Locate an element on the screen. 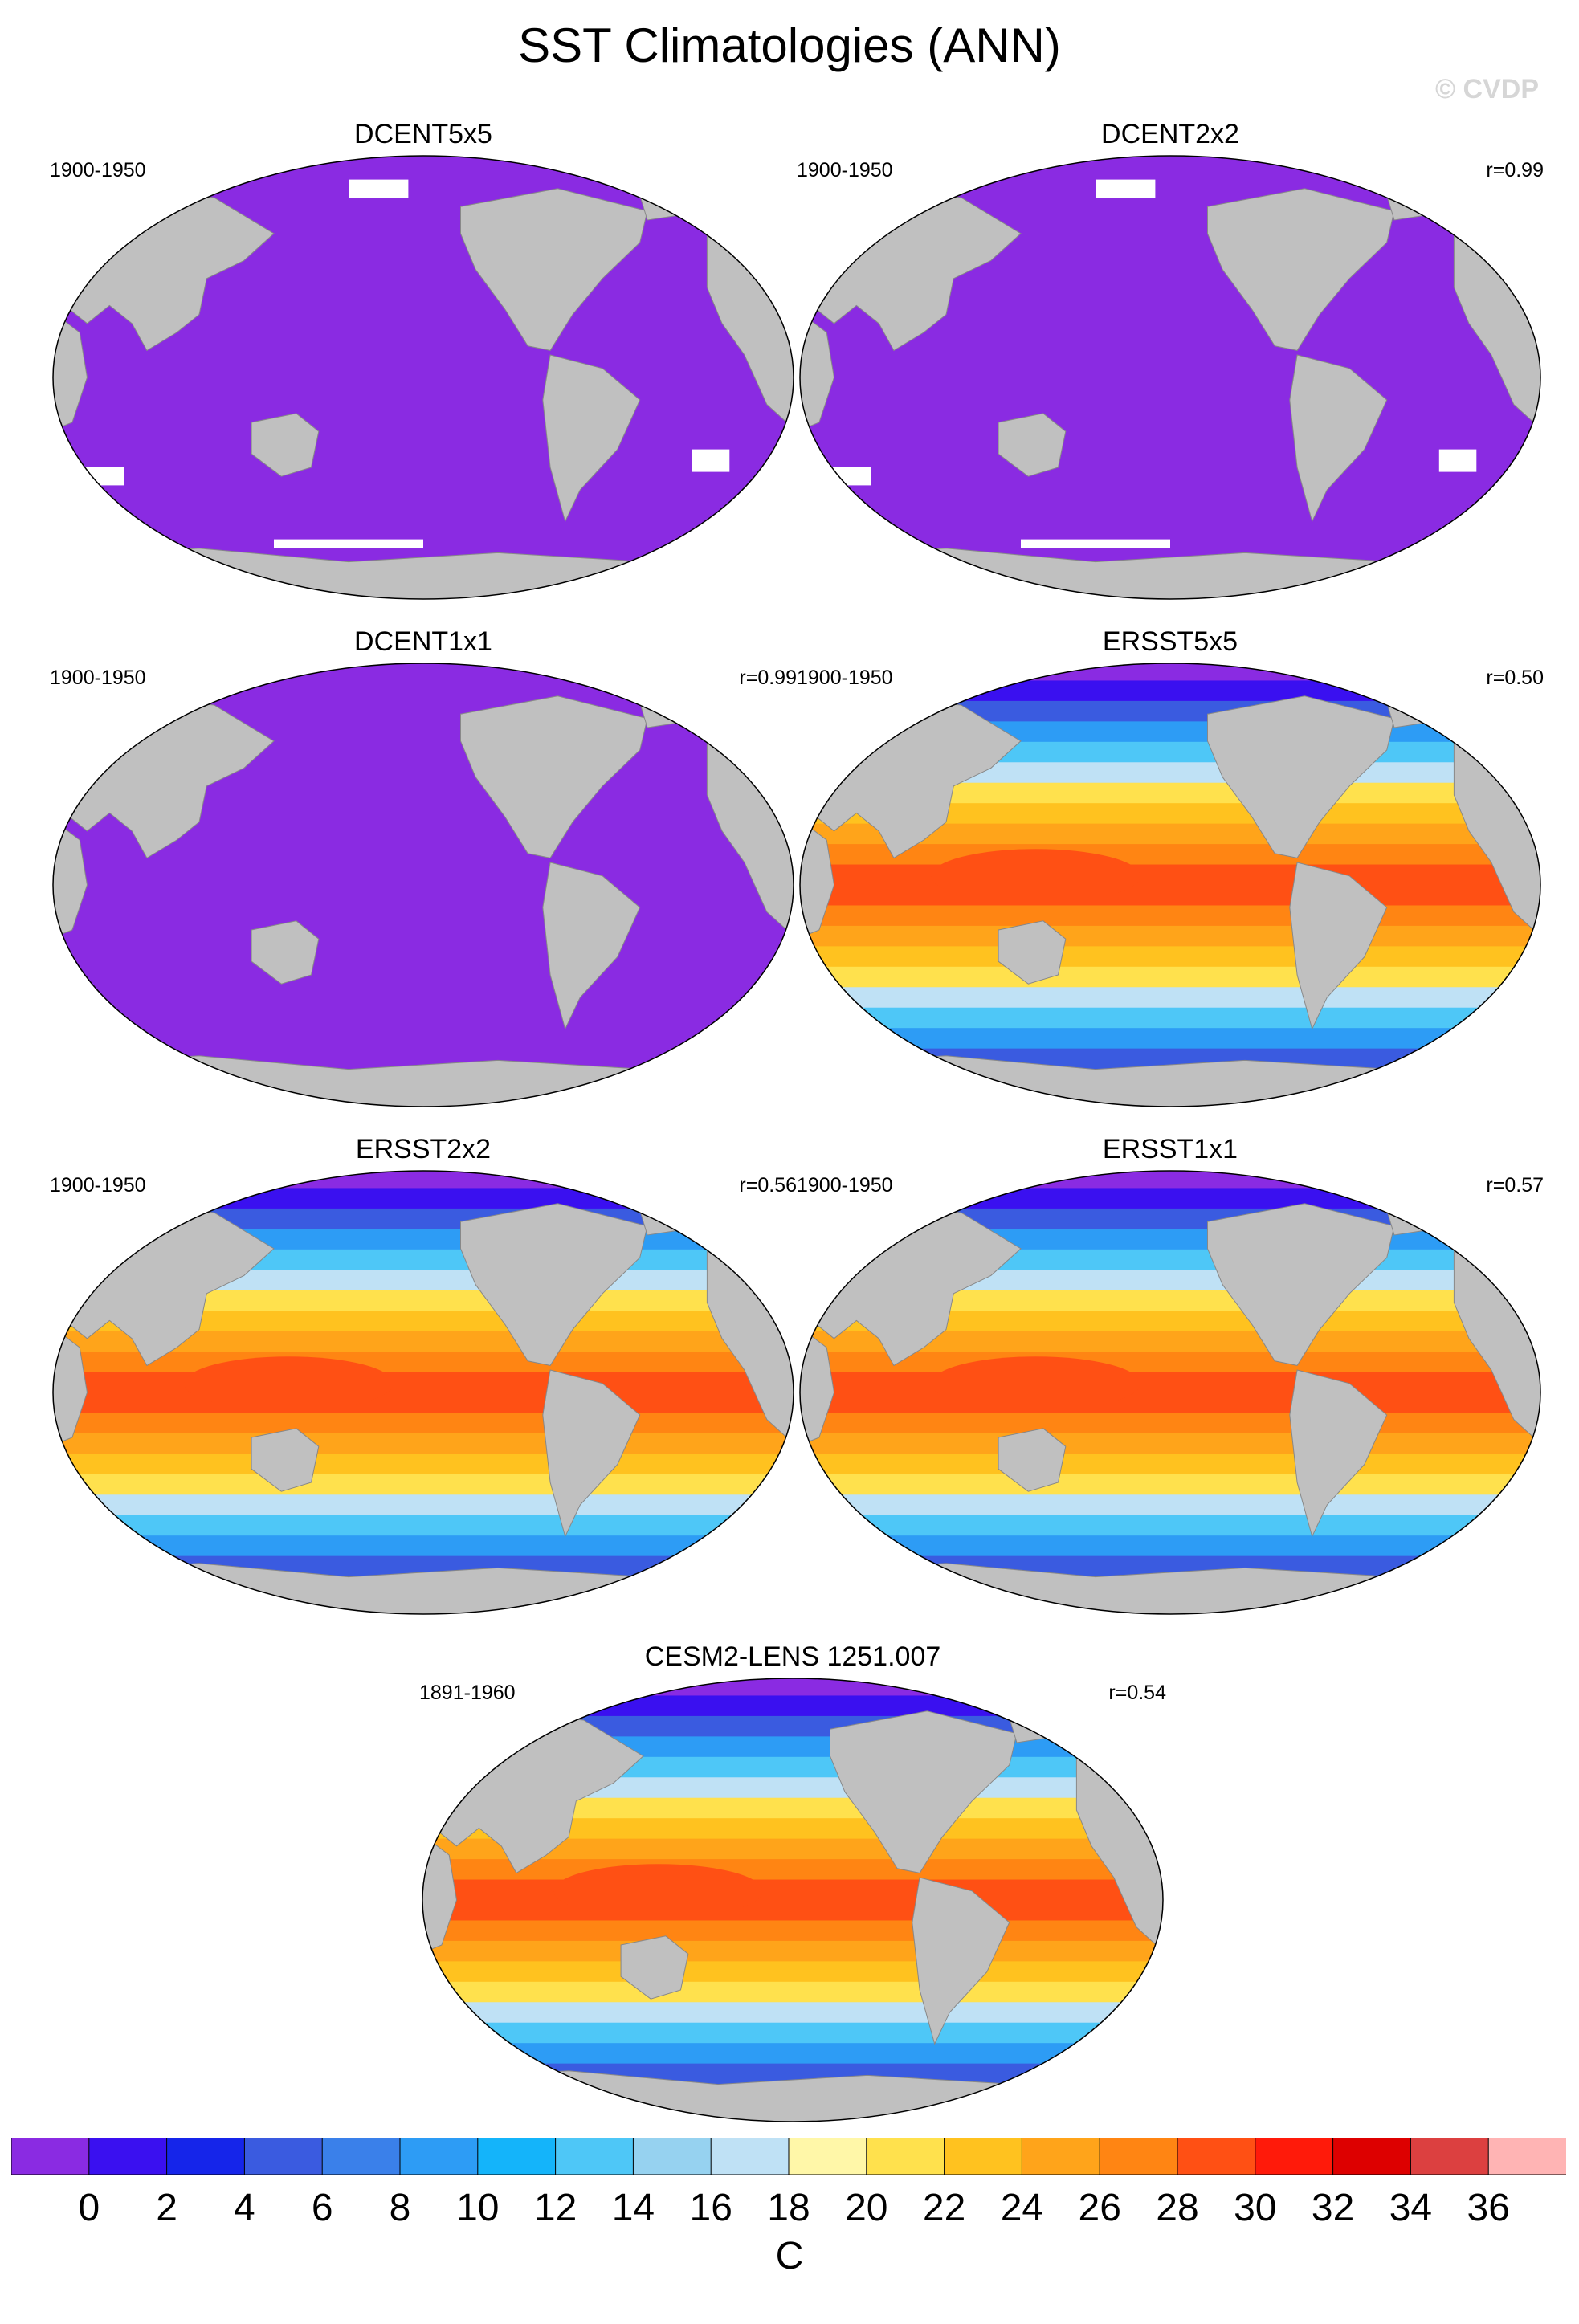  panel-correlation: r=0.50 is located at coordinates (1515, 678).